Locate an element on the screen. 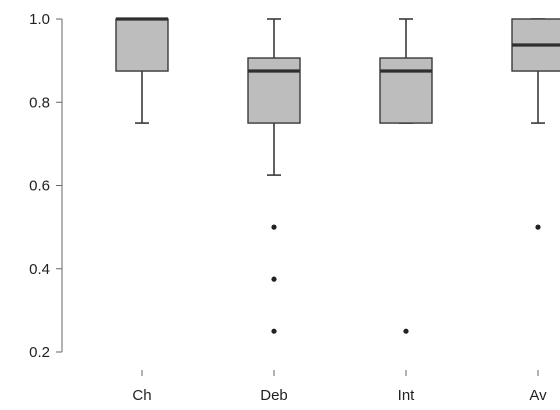 Image resolution: width=560 pixels, height=410 pixels. x-tick-label: Deb is located at coordinates (274, 395).